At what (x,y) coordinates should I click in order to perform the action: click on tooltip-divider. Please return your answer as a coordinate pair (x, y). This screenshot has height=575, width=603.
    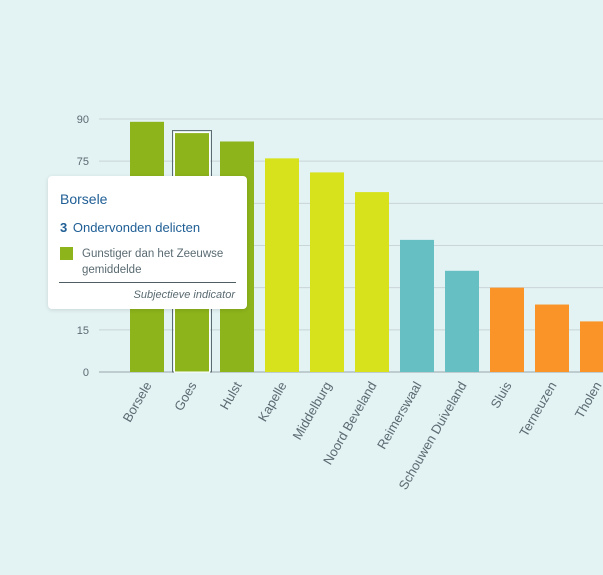
    Looking at the image, I should click on (147, 282).